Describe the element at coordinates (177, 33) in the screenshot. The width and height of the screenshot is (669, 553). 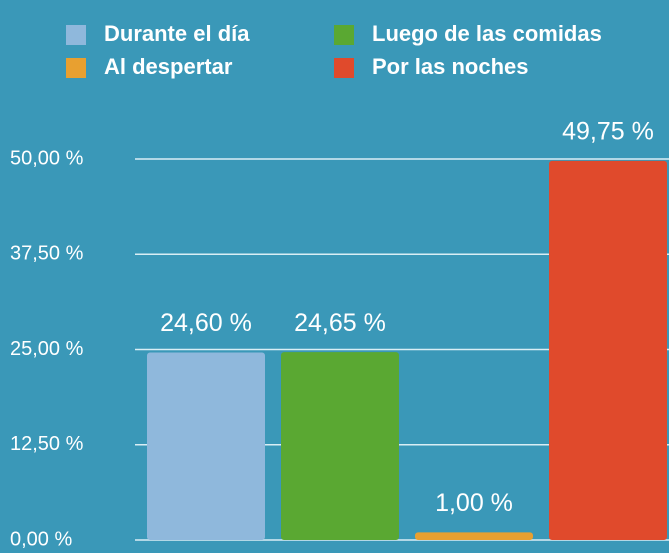
I see `legend-label: Durante el día` at that location.